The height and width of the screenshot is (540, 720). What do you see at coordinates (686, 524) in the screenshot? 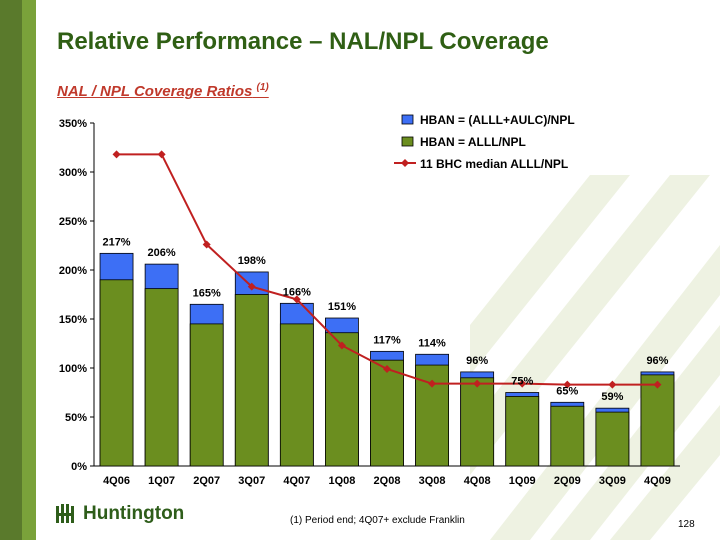
I see `page-number: 128` at bounding box center [686, 524].